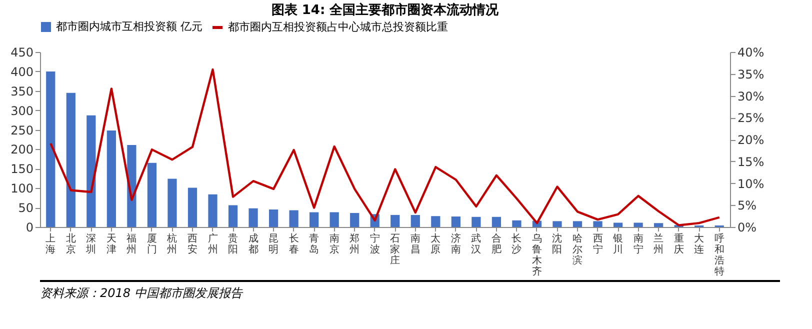  Describe the element at coordinates (22, 111) in the screenshot. I see `y-tick-label: 300` at that location.